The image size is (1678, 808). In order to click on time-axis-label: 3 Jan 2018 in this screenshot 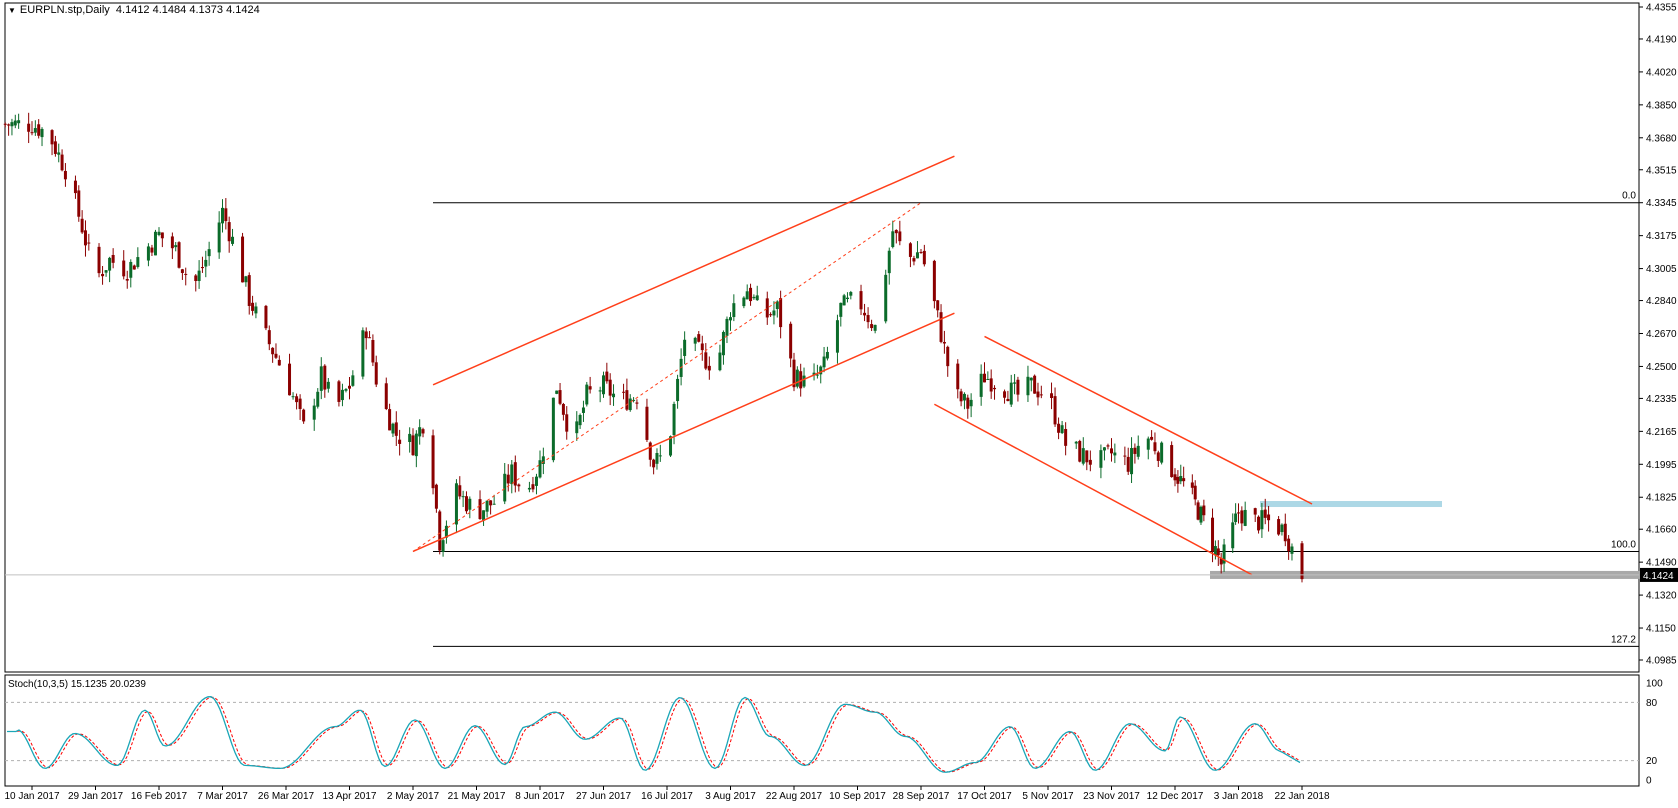, I will do `click(1239, 796)`.